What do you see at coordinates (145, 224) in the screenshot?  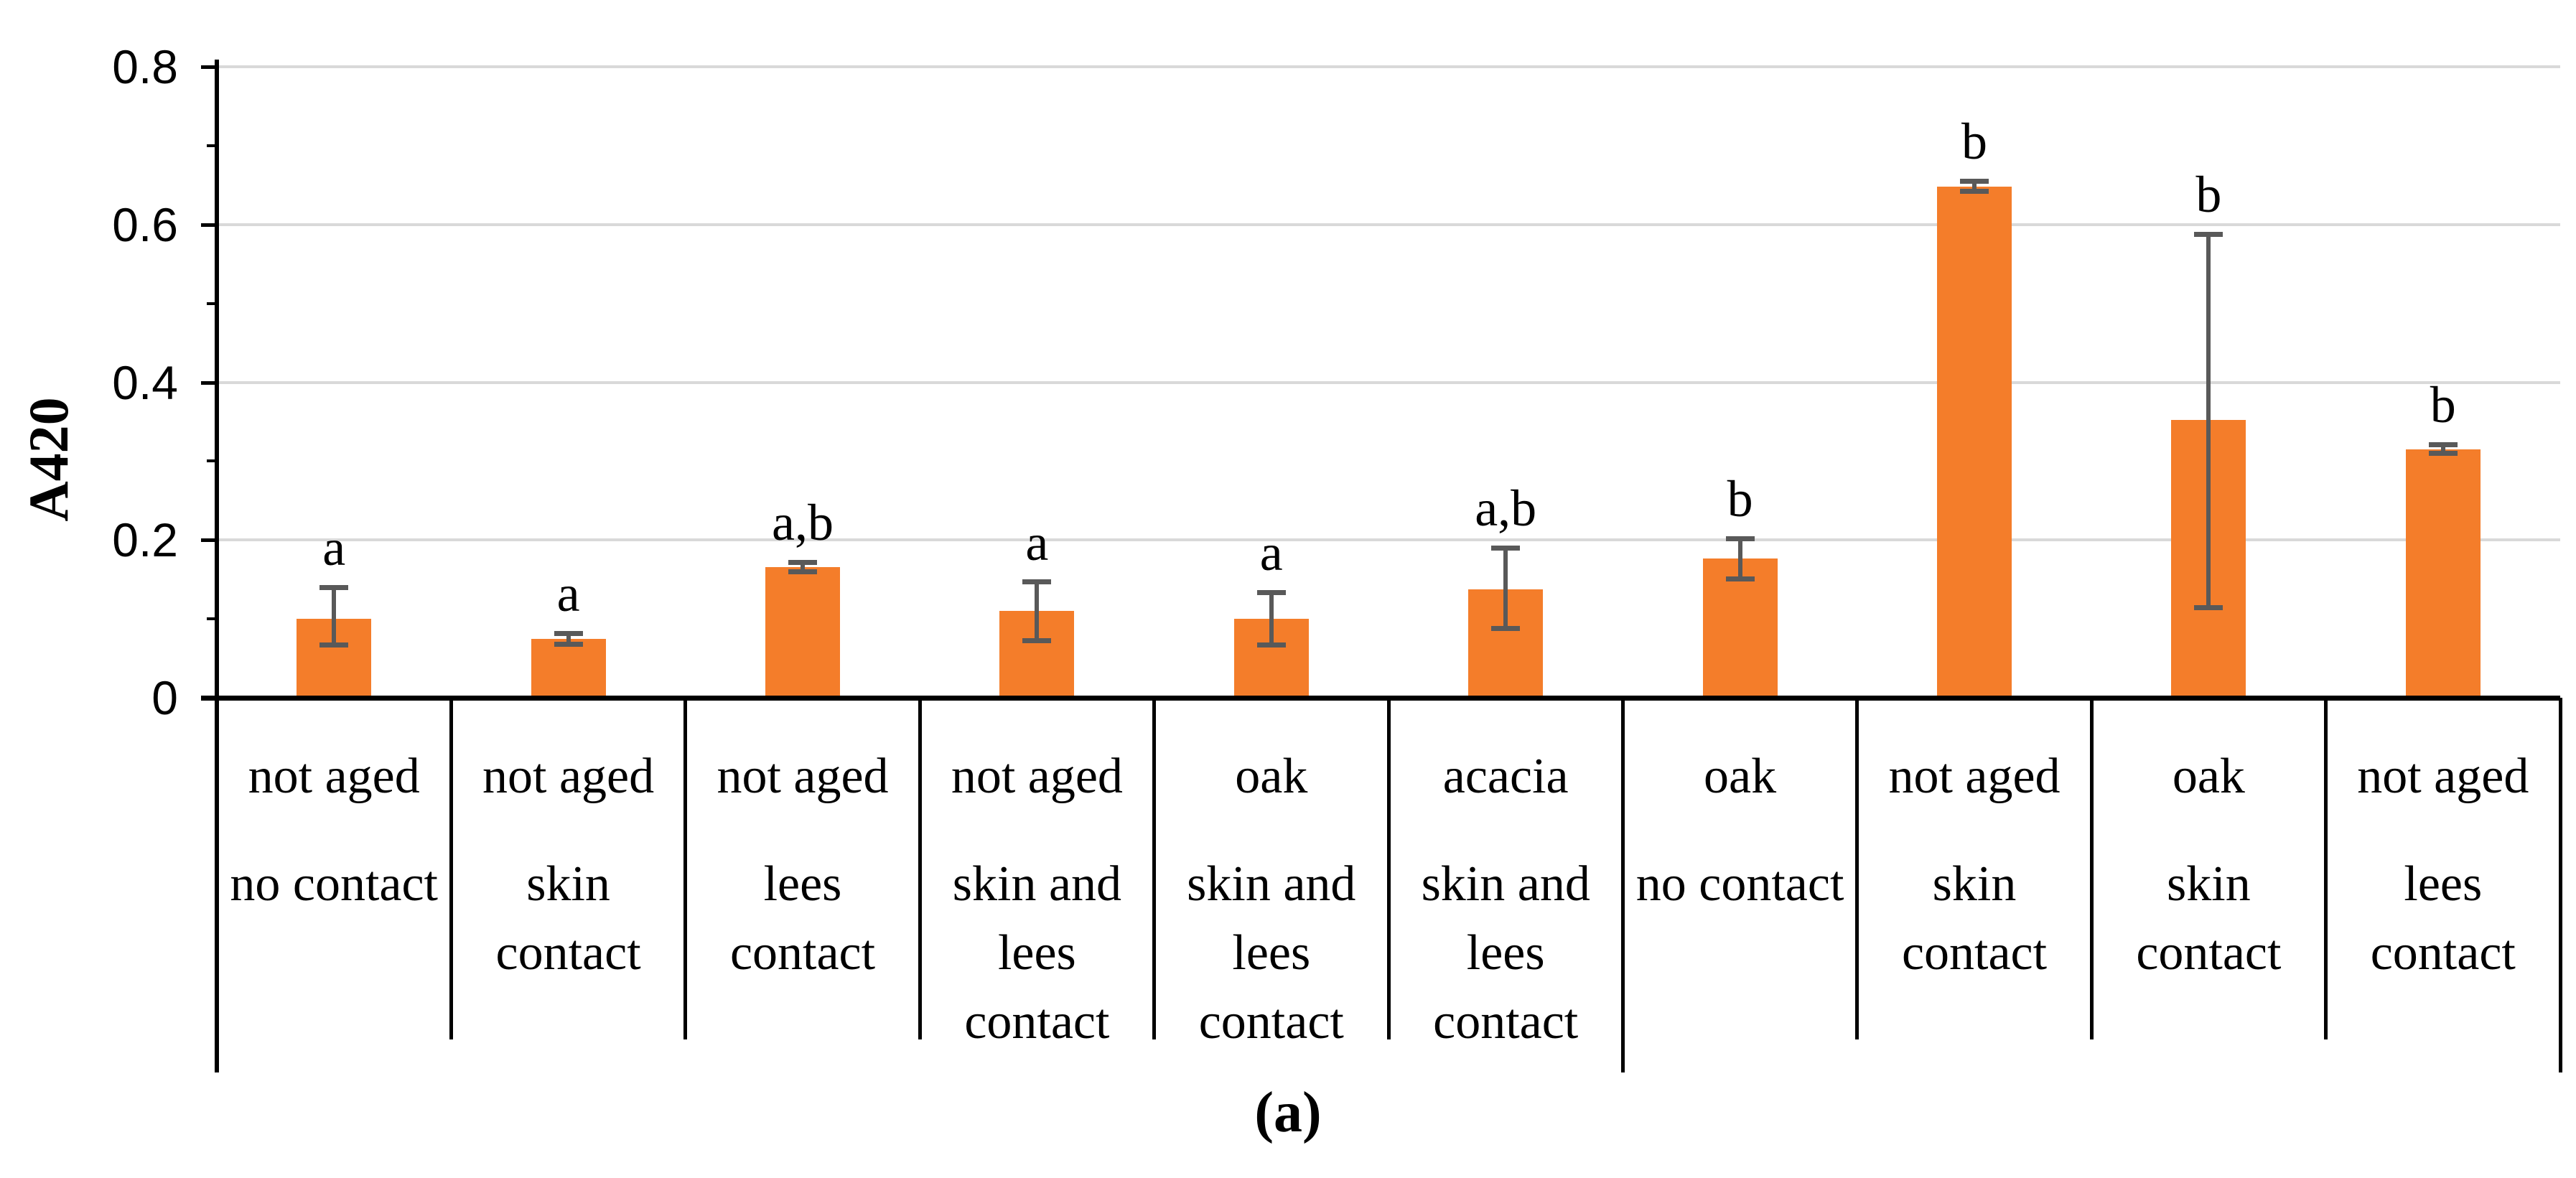 I see `y-tick-label: 0.6` at bounding box center [145, 224].